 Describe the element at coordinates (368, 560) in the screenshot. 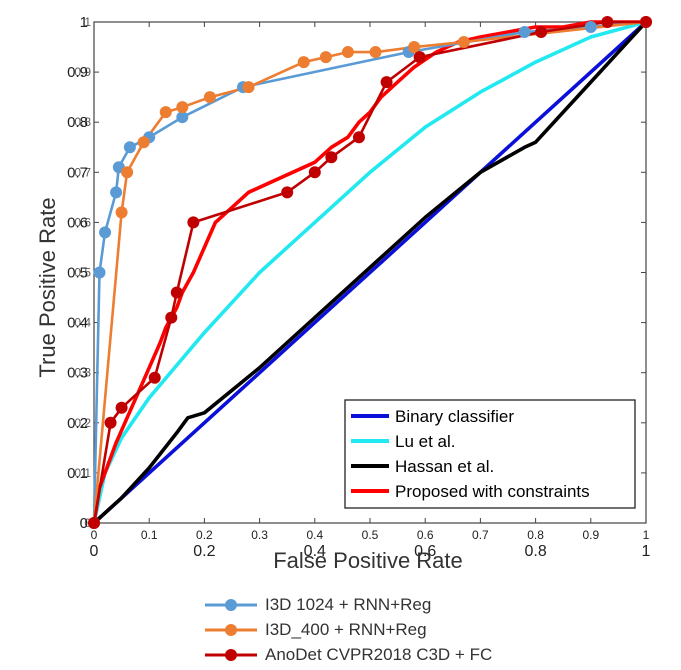

I see `x-axis-title: False Positive Rate` at that location.